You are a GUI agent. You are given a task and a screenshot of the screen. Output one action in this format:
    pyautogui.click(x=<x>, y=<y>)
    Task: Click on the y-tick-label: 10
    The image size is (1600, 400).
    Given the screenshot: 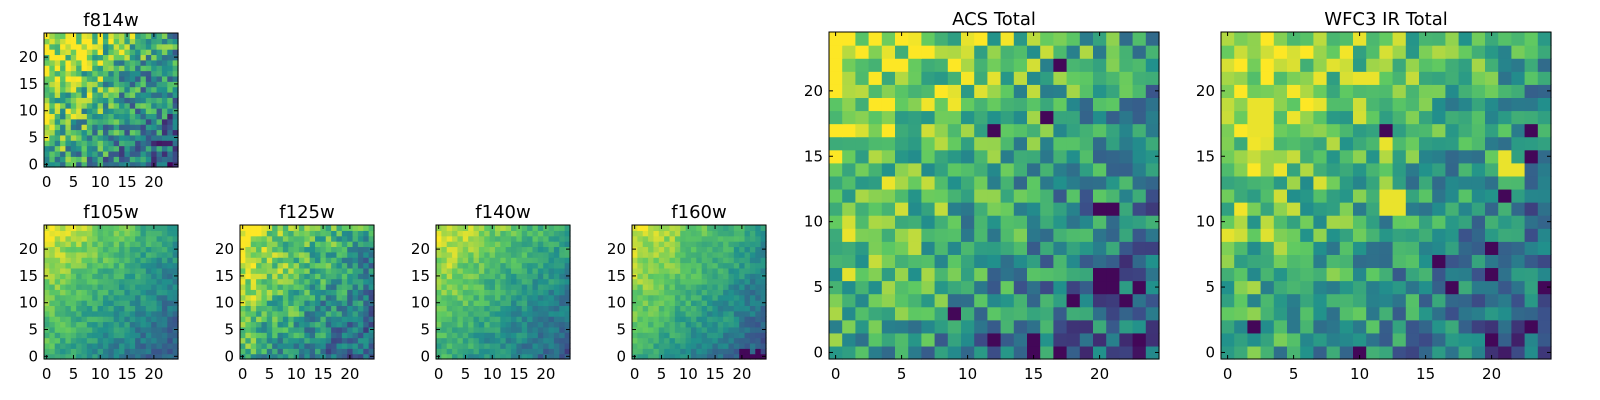 What is the action you would take?
    pyautogui.click(x=28, y=303)
    